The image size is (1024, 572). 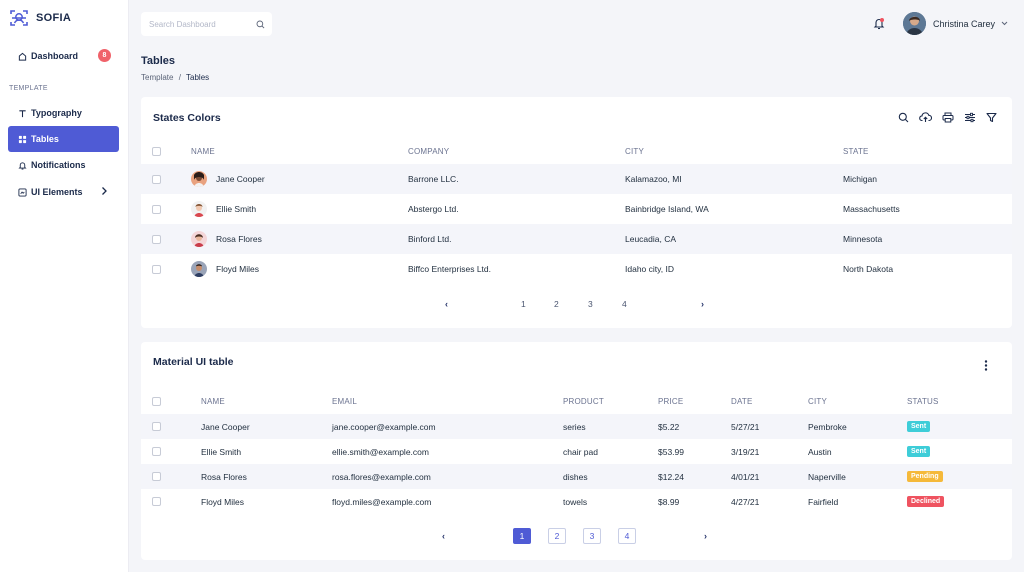 I want to click on sidebar-item-ui-elements: UI Elements, so click(x=63, y=192).